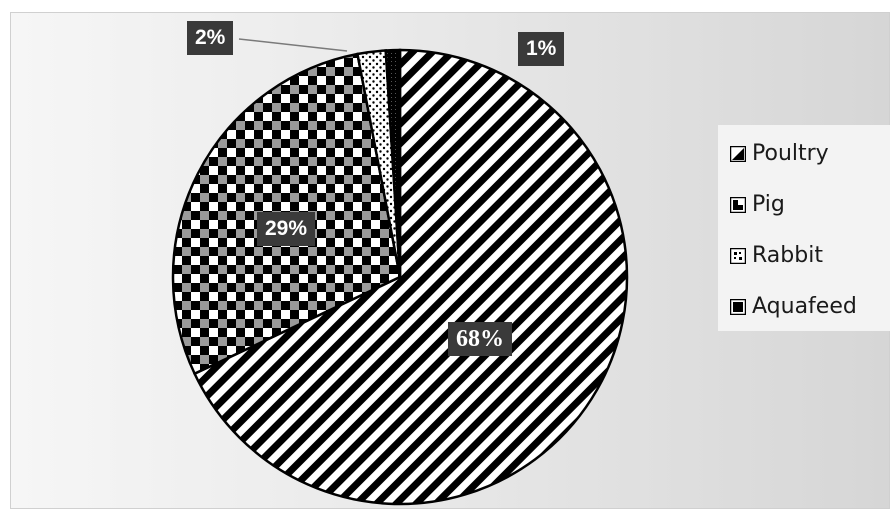  Describe the element at coordinates (293, 45) in the screenshot. I see `rabbit-leader-line` at that location.